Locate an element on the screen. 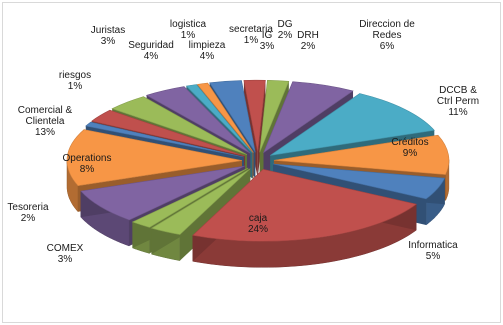  slice-label-comercial-clientela: Clientela is located at coordinates (45, 121).